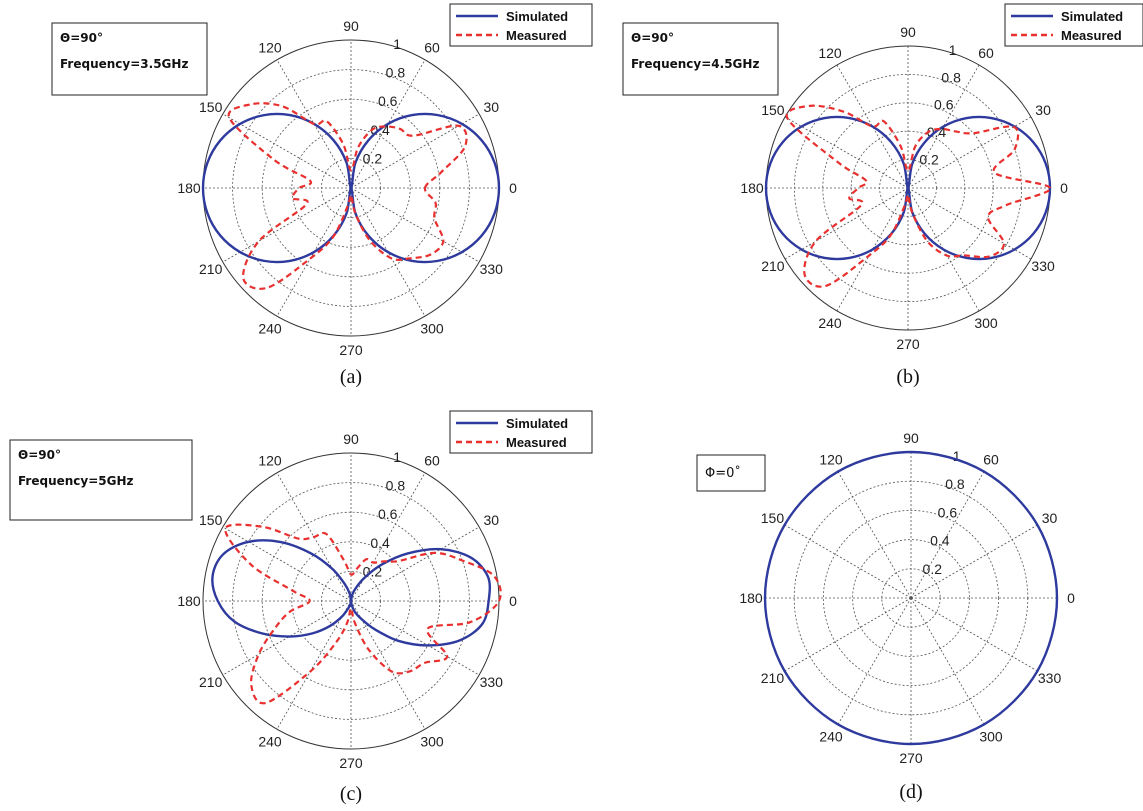 The width and height of the screenshot is (1143, 811). I want to click on panel-label: (c), so click(351, 794).